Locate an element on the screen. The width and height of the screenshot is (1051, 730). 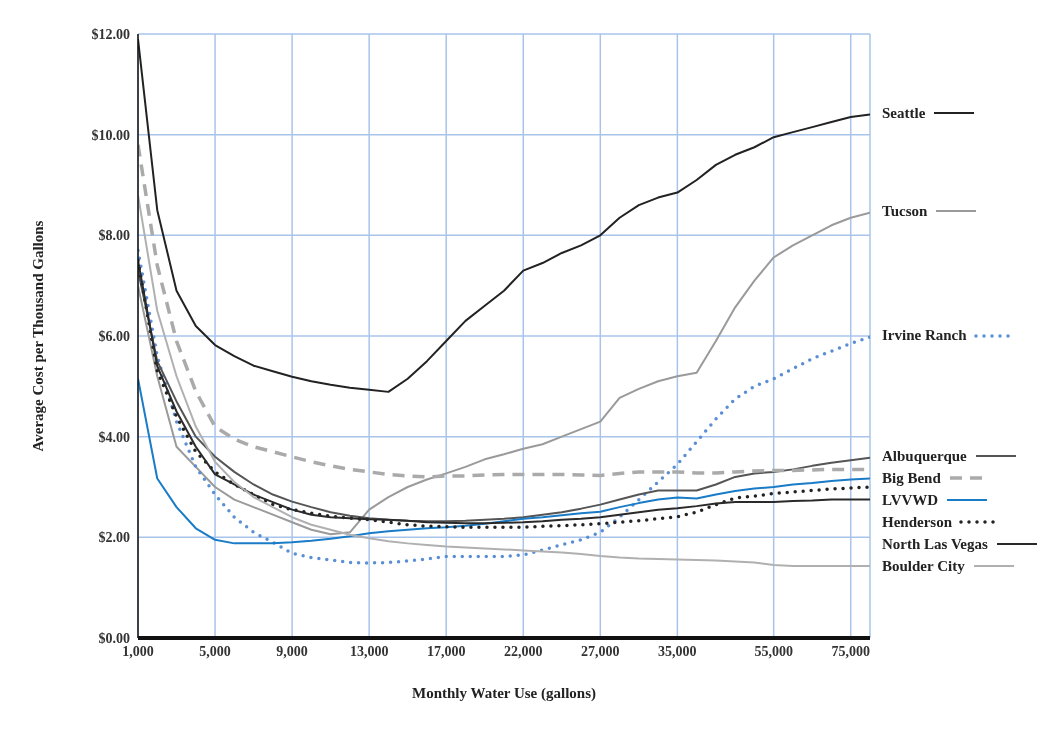
legend-label: Seattle is located at coordinates (904, 113).